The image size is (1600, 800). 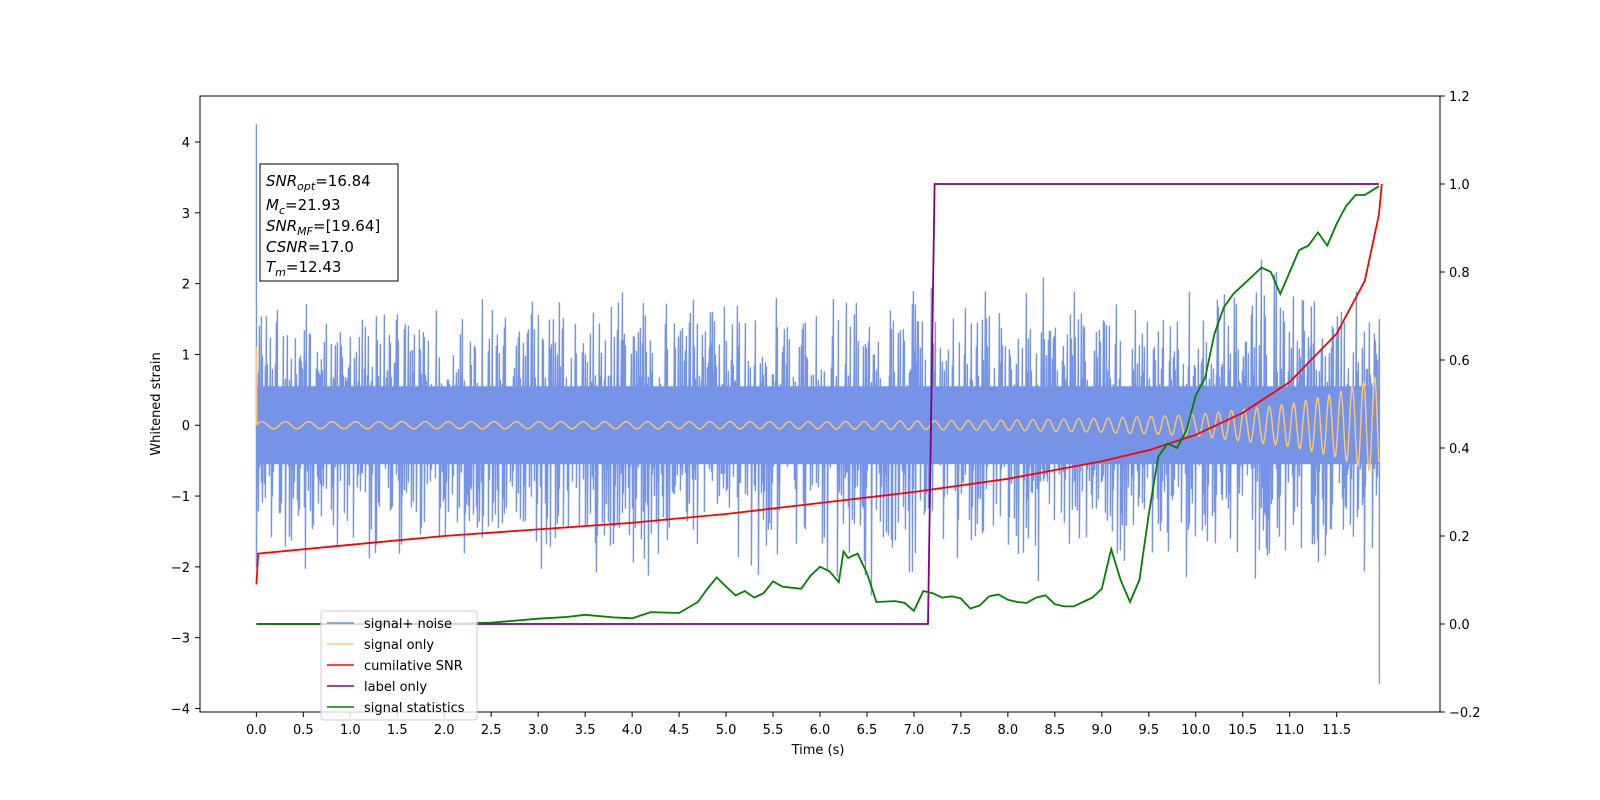 What do you see at coordinates (1289, 730) in the screenshot?
I see `x-tick-label: 11.0` at bounding box center [1289, 730].